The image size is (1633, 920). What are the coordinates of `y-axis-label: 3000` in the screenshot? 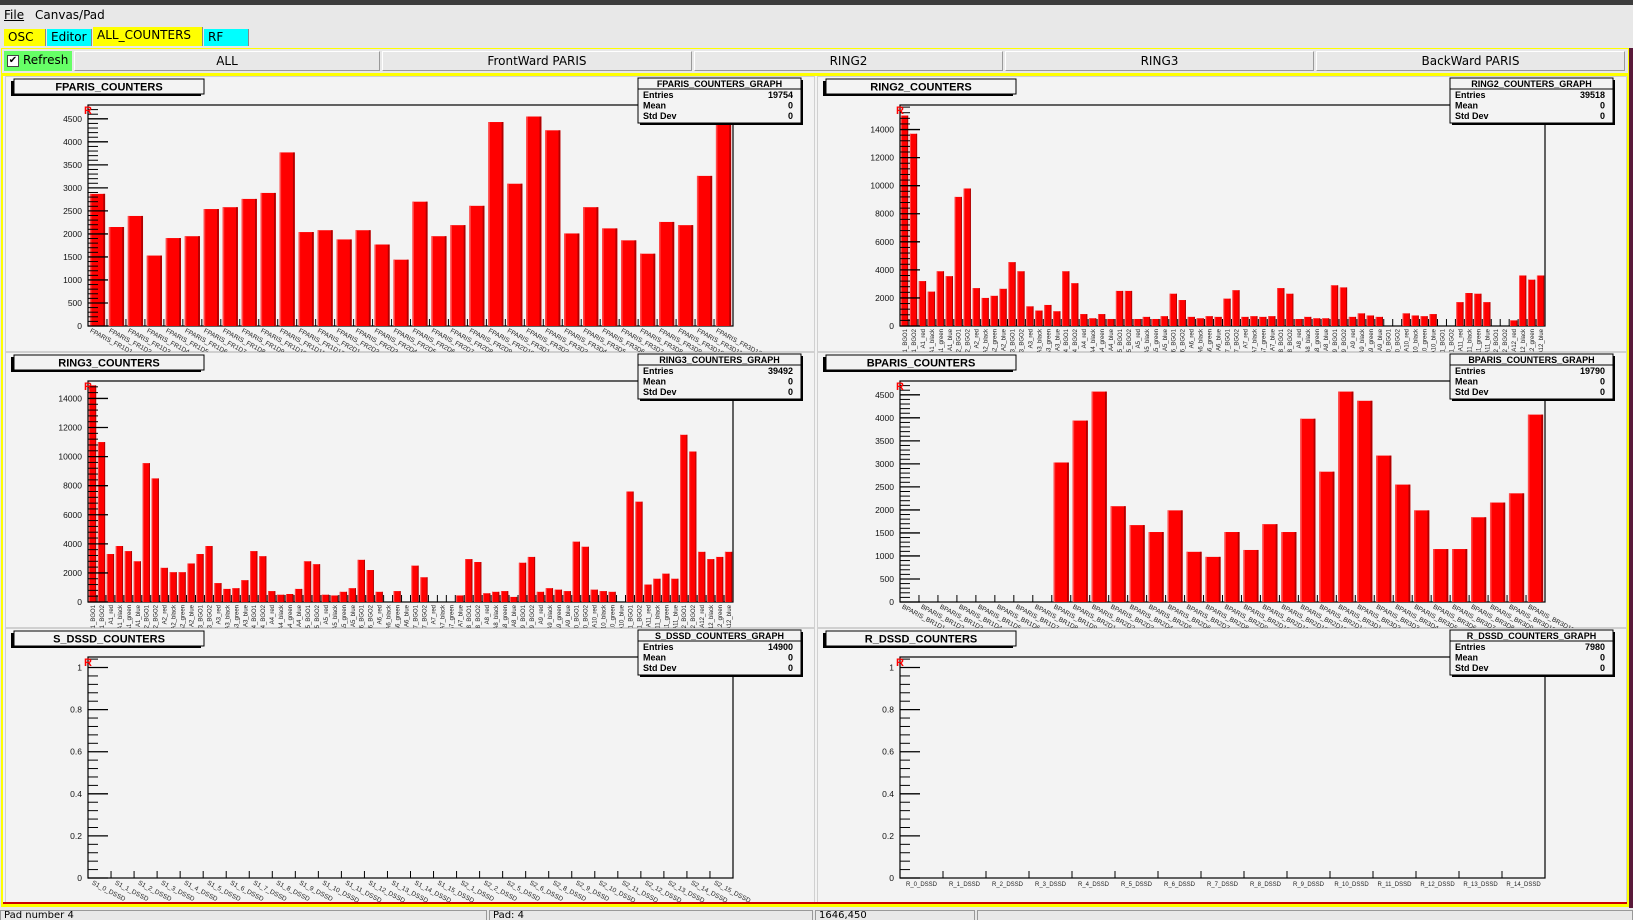 It's located at (884, 464).